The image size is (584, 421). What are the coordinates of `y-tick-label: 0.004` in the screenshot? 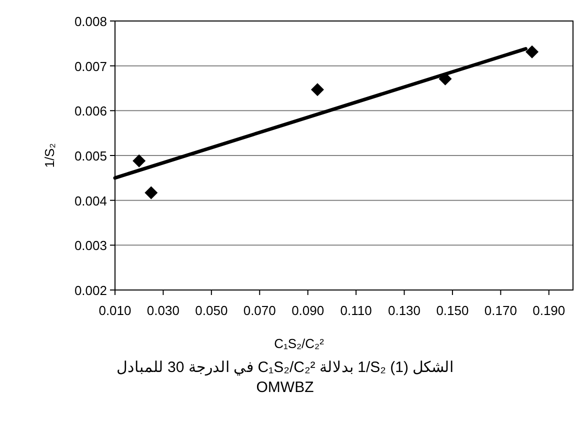 It's located at (90, 200).